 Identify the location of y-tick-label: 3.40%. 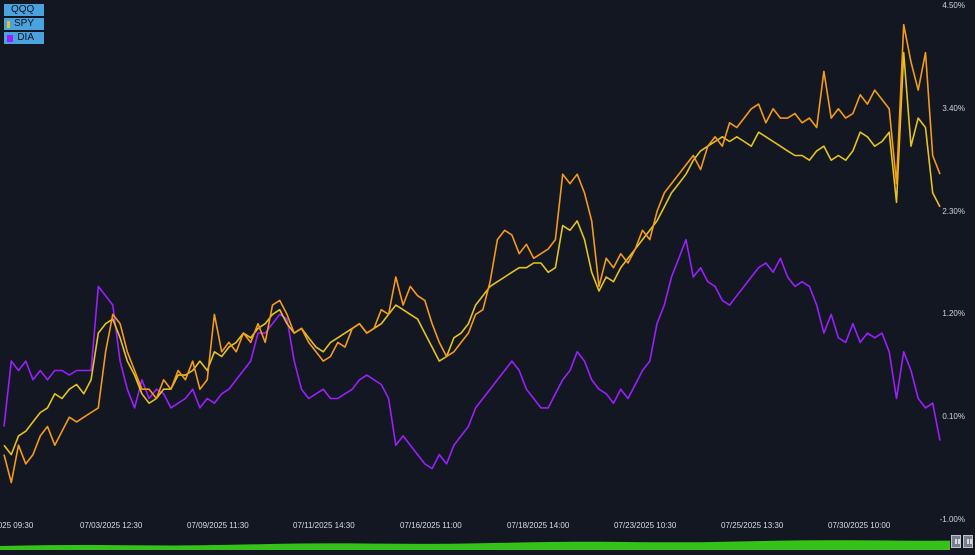
(953, 108).